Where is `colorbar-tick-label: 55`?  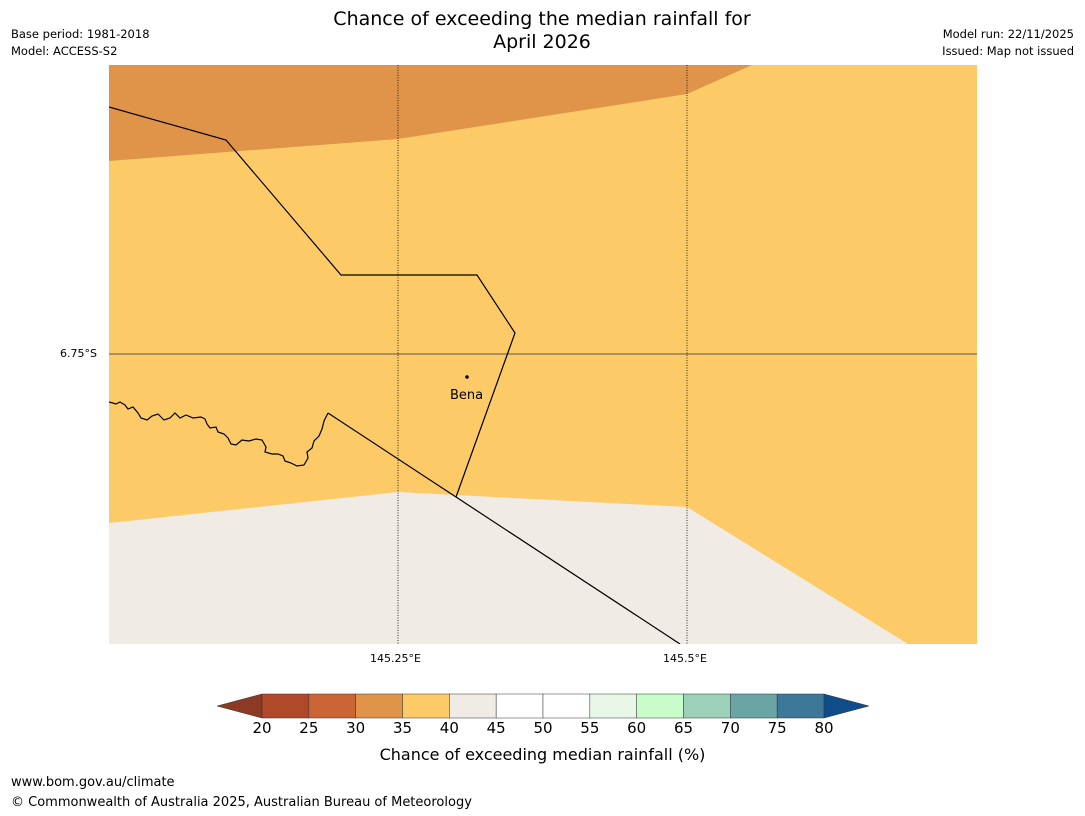 colorbar-tick-label: 55 is located at coordinates (590, 728).